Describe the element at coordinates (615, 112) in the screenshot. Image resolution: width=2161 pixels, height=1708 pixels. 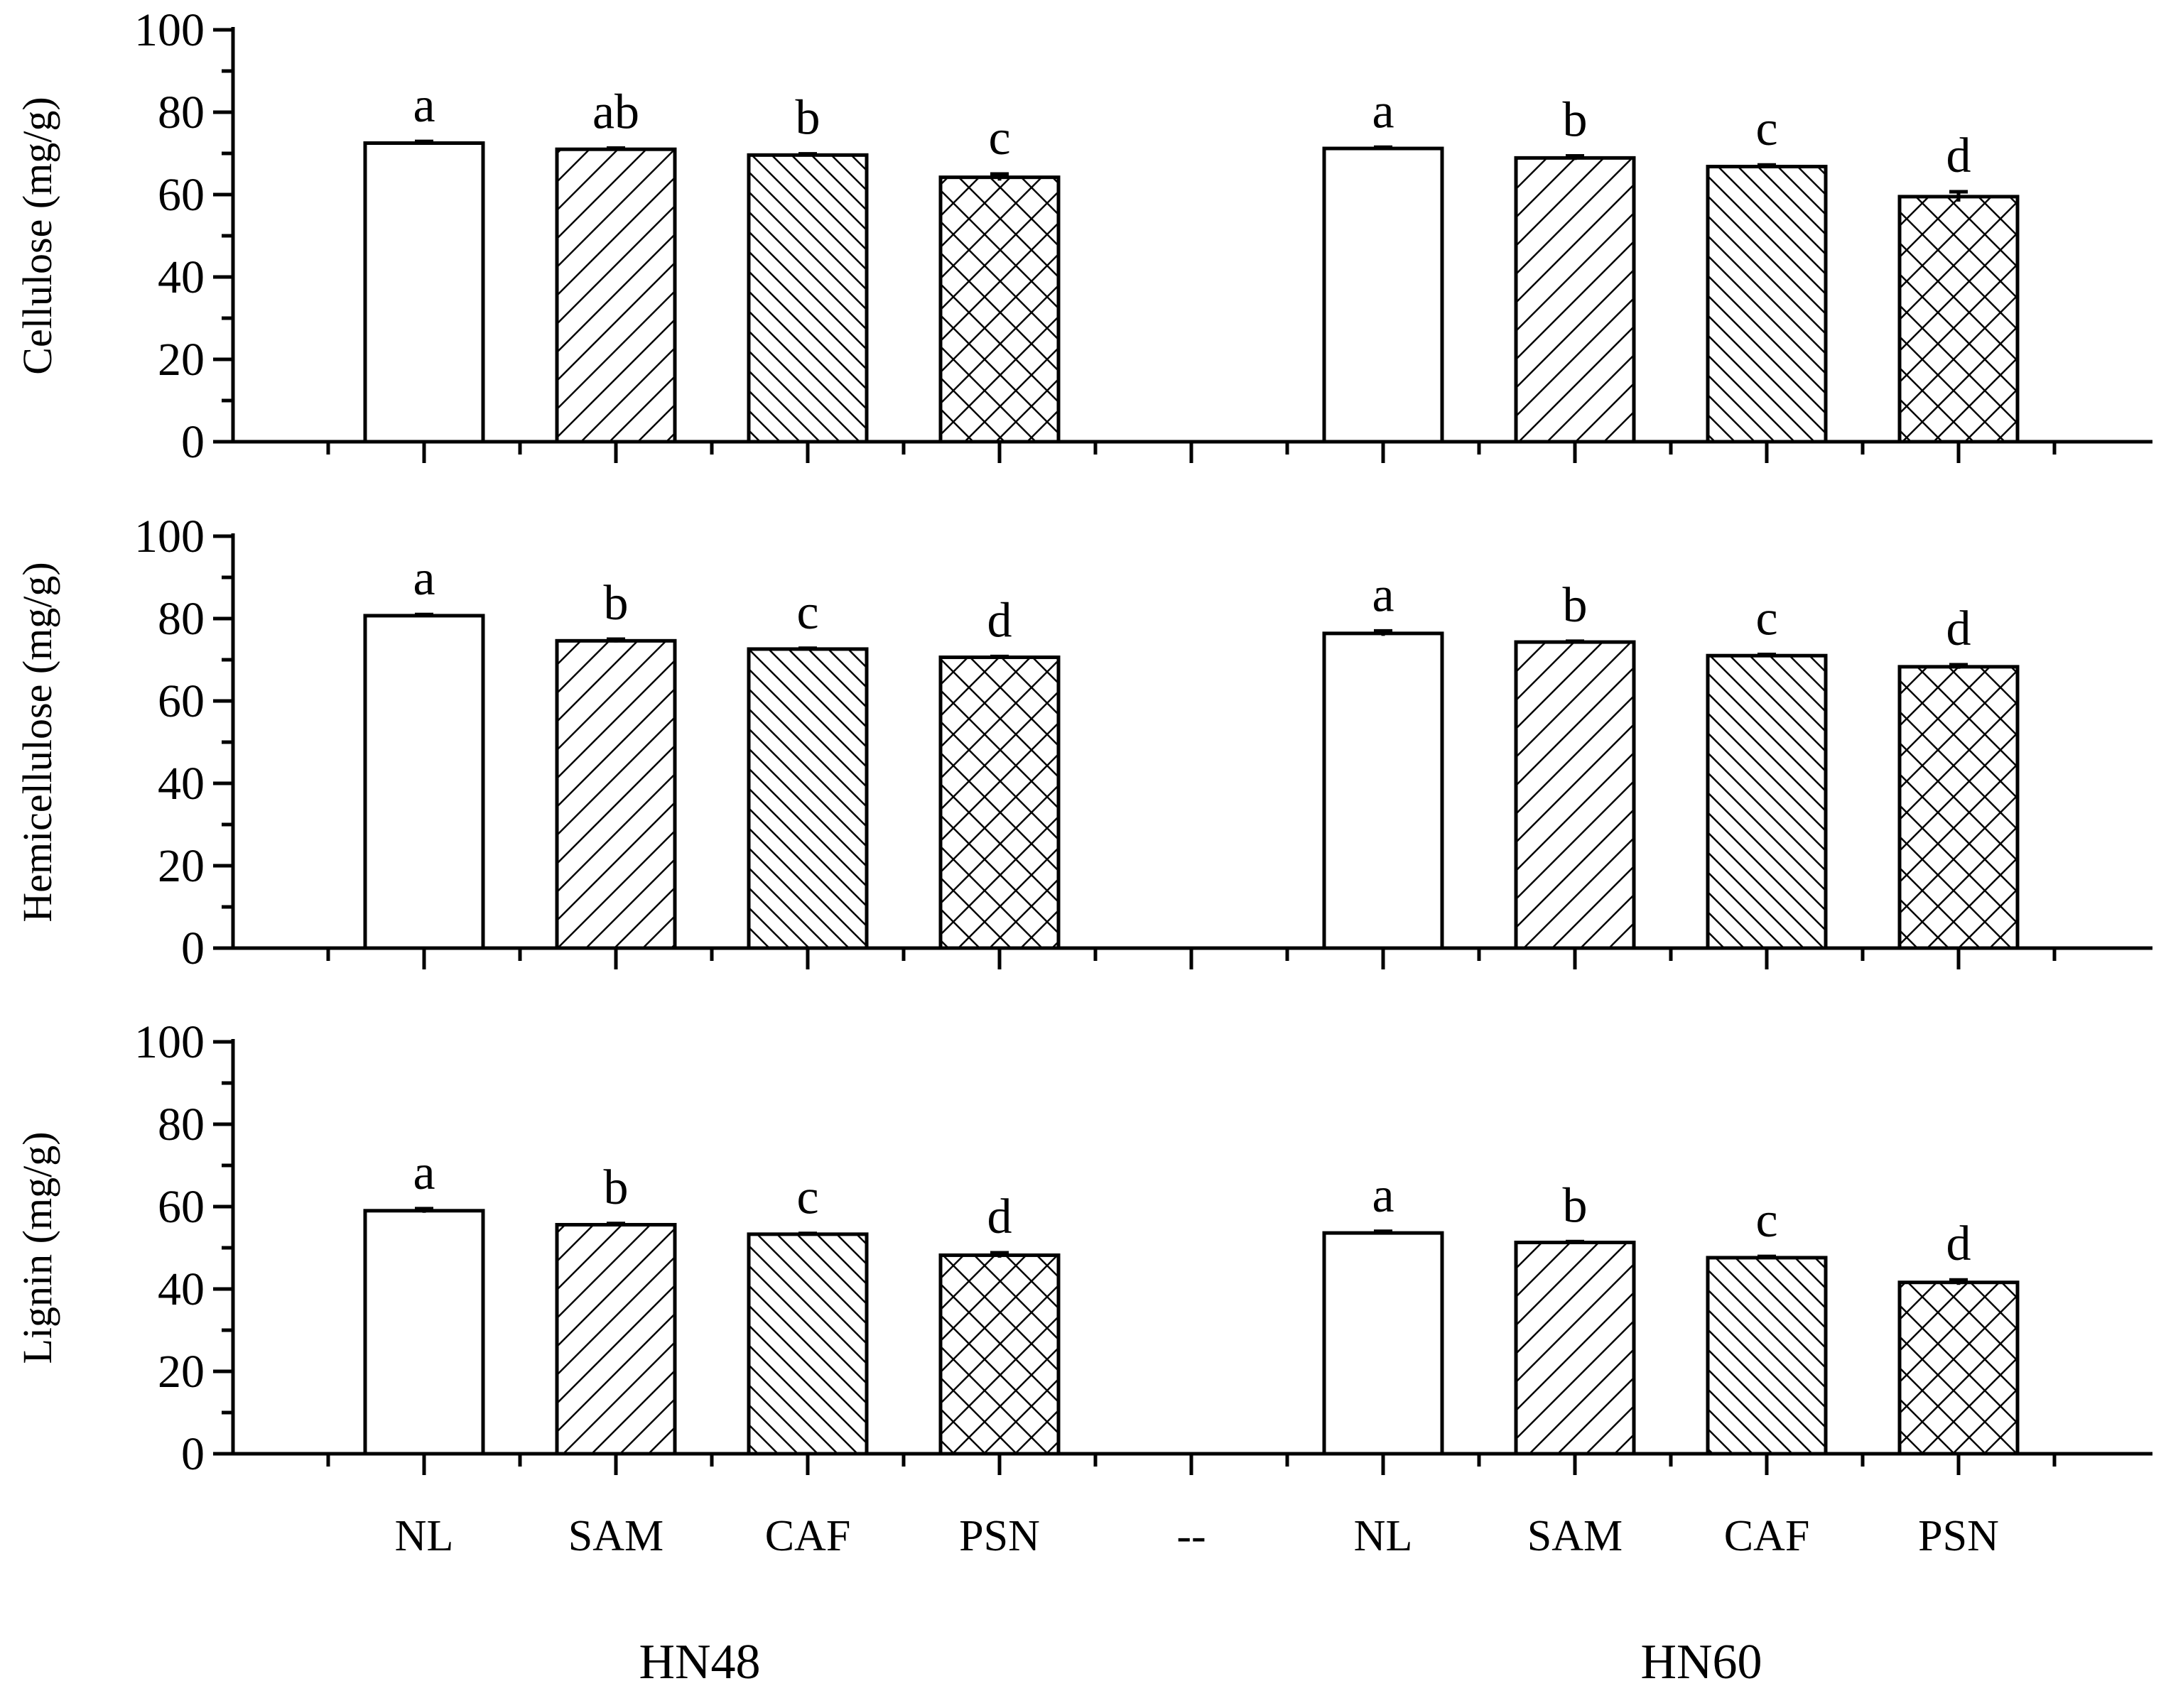
I see `significance-letter: ab` at that location.